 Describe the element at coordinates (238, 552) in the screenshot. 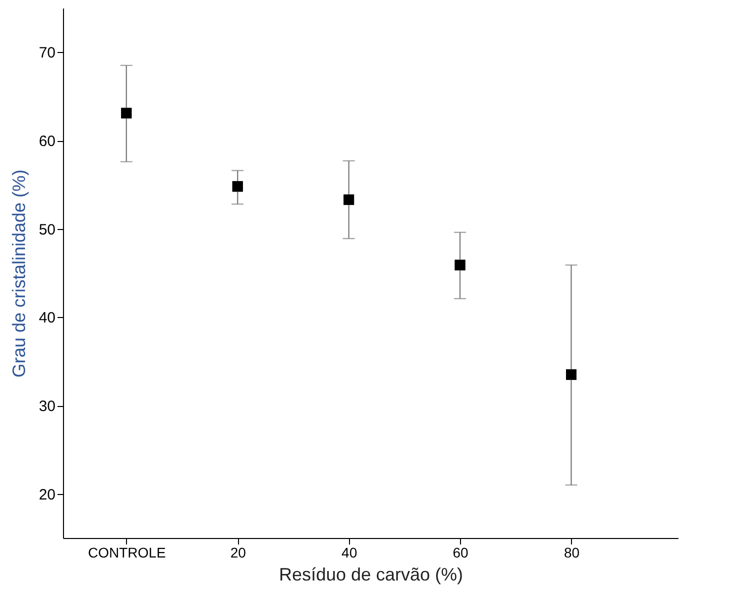

I see `x-tick-label: 20` at that location.